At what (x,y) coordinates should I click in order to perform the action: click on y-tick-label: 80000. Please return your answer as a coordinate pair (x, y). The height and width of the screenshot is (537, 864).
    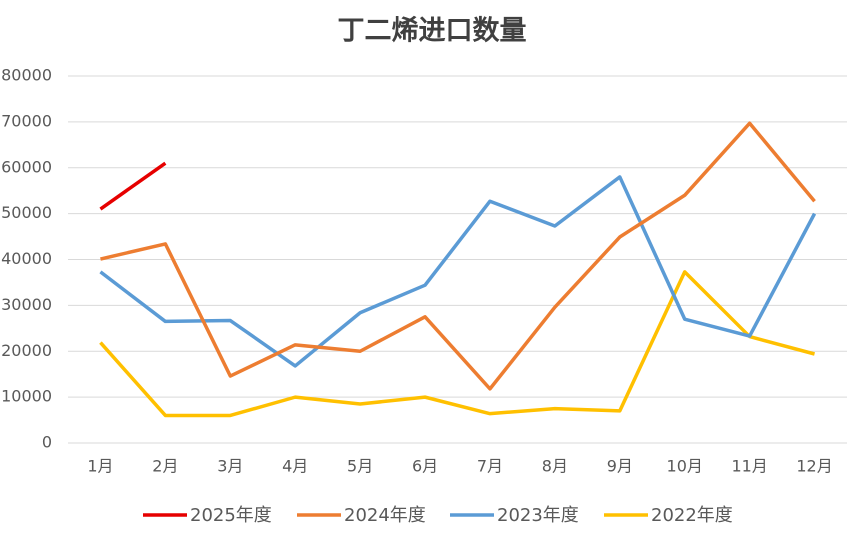
    Looking at the image, I should click on (26, 75).